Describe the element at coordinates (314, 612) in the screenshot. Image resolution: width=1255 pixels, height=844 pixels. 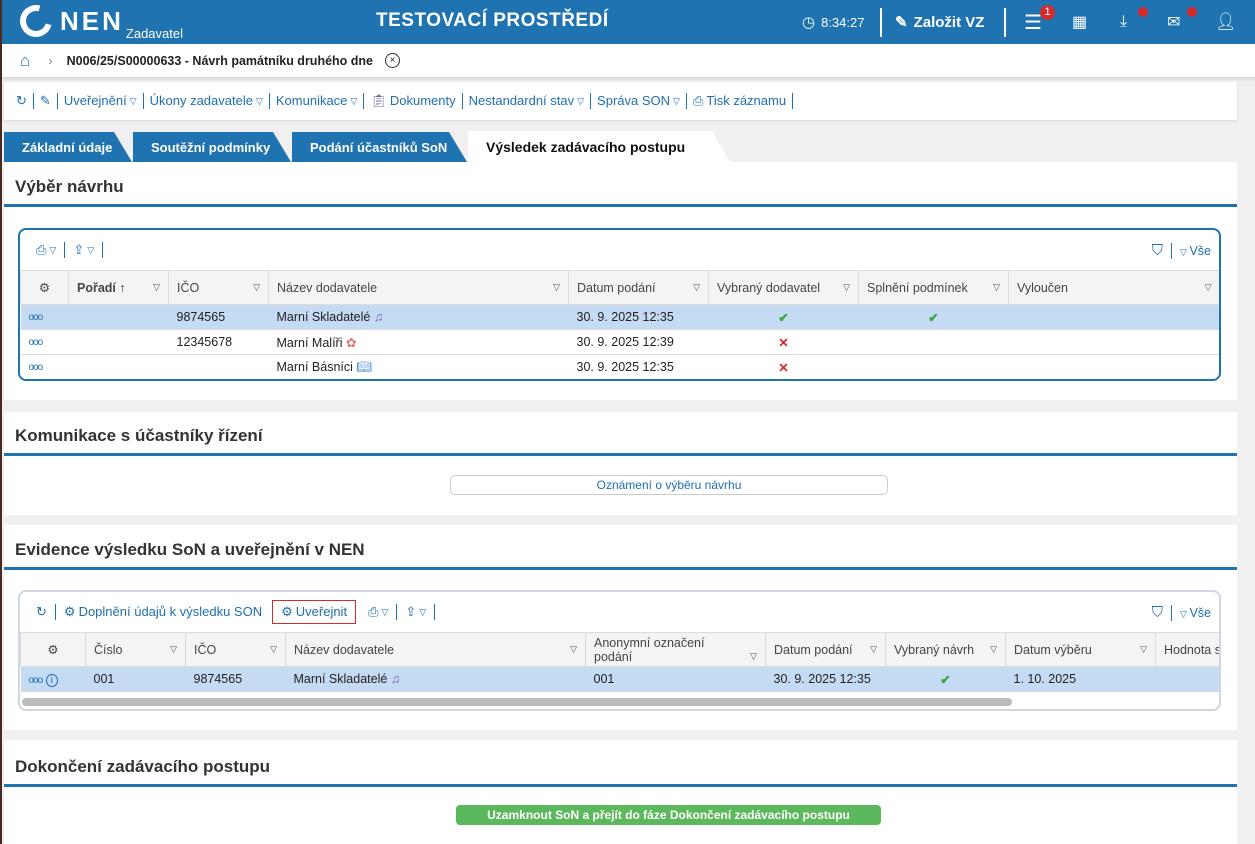
I see `publish-button: ⚙︎ Uveřejnit` at that location.